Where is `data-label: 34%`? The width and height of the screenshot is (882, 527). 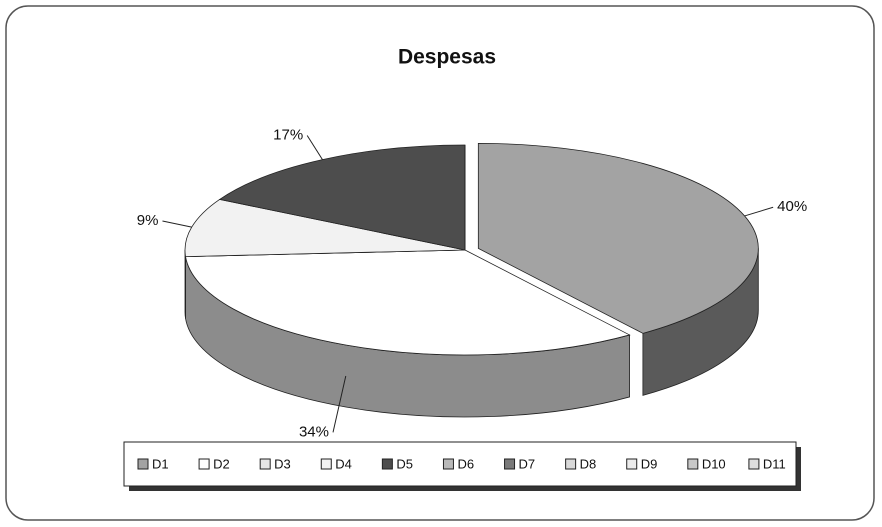
data-label: 34% is located at coordinates (314, 431).